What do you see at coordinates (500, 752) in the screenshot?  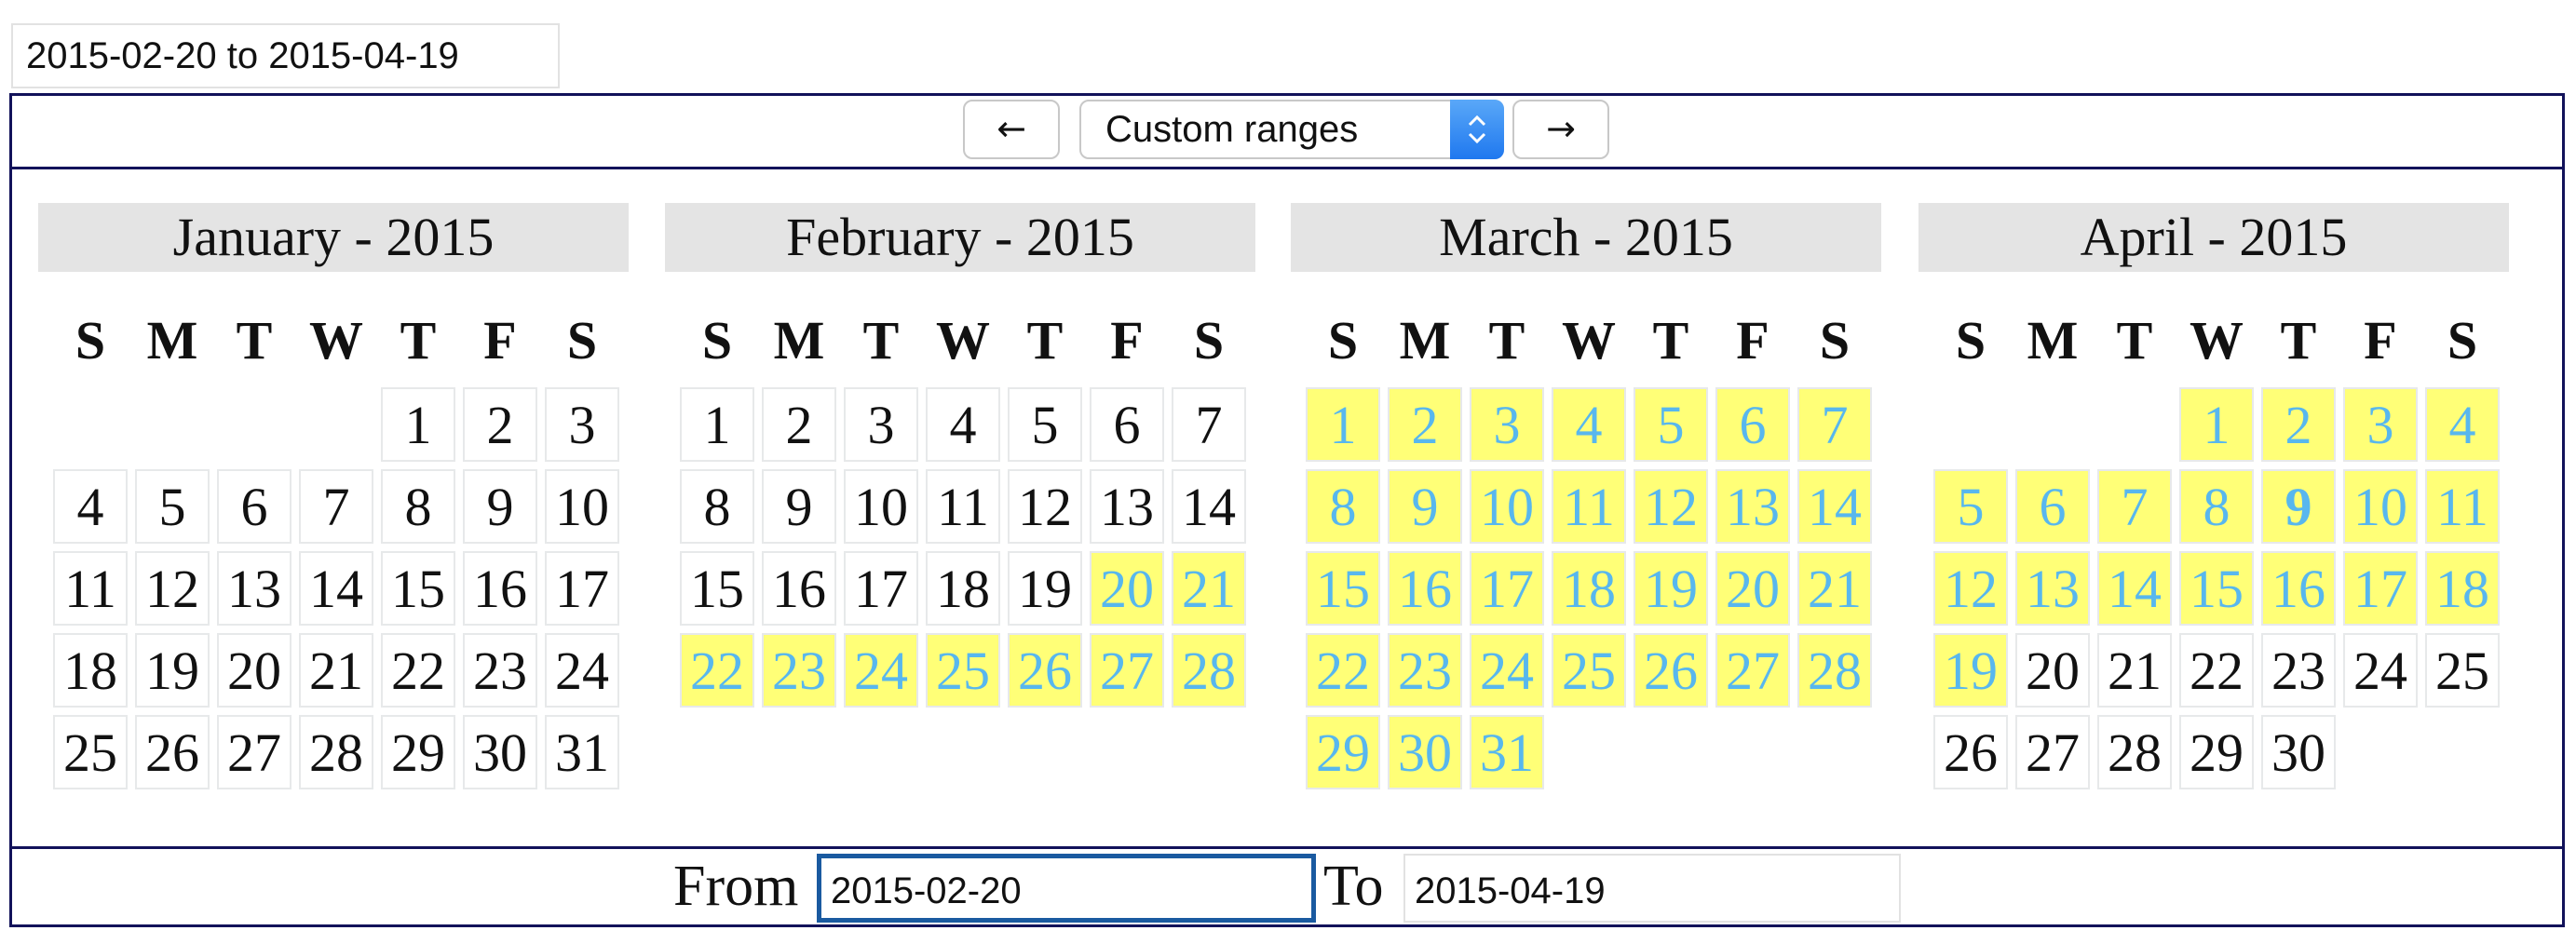 I see `day-cell: 30` at bounding box center [500, 752].